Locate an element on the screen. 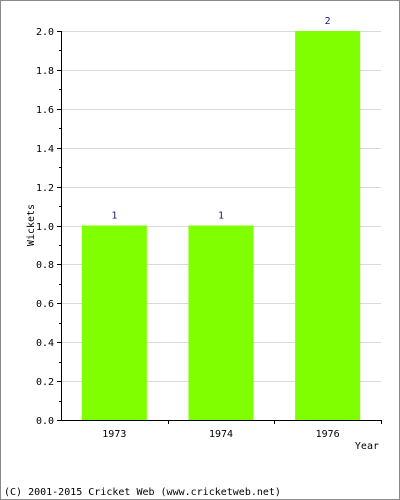 The width and height of the screenshot is (400, 500). y-tick-label: 0.2 is located at coordinates (45, 382).